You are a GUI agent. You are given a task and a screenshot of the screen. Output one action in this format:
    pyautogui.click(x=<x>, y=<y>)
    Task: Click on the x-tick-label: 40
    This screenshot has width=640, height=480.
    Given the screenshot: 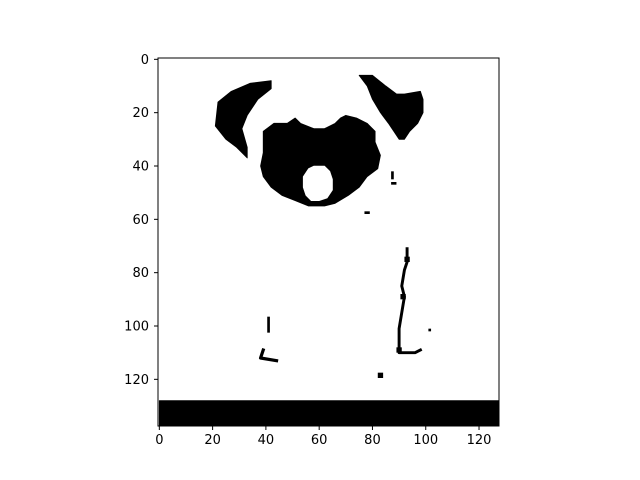 What is the action you would take?
    pyautogui.click(x=266, y=440)
    